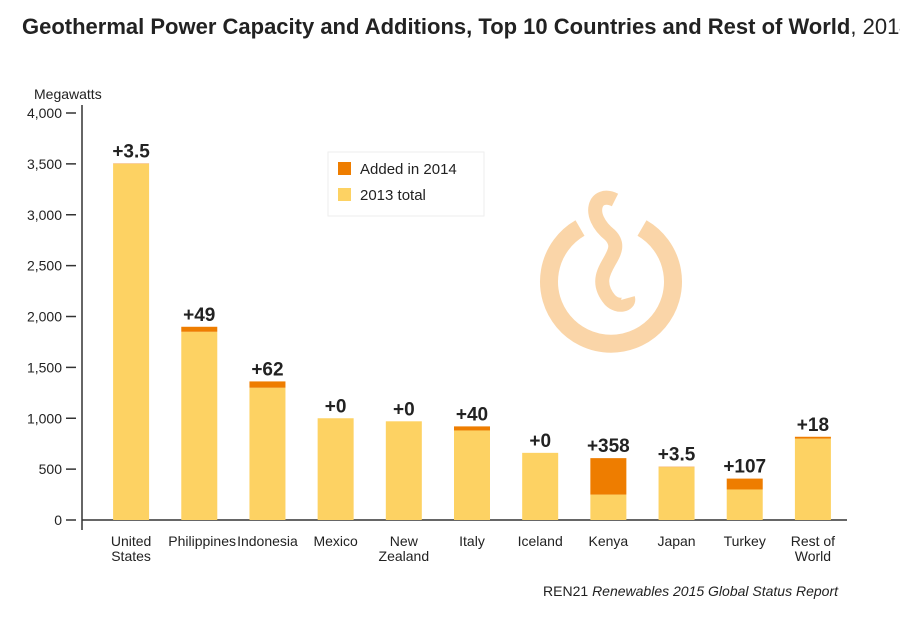  Describe the element at coordinates (813, 425) in the screenshot. I see `data-label: +18` at that location.